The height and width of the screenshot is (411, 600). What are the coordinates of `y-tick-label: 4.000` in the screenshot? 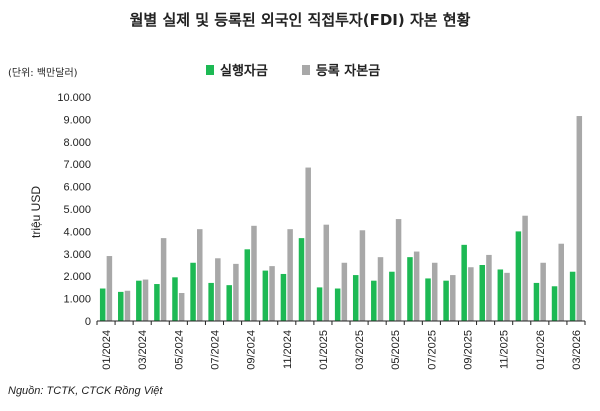 It's located at (77, 232).